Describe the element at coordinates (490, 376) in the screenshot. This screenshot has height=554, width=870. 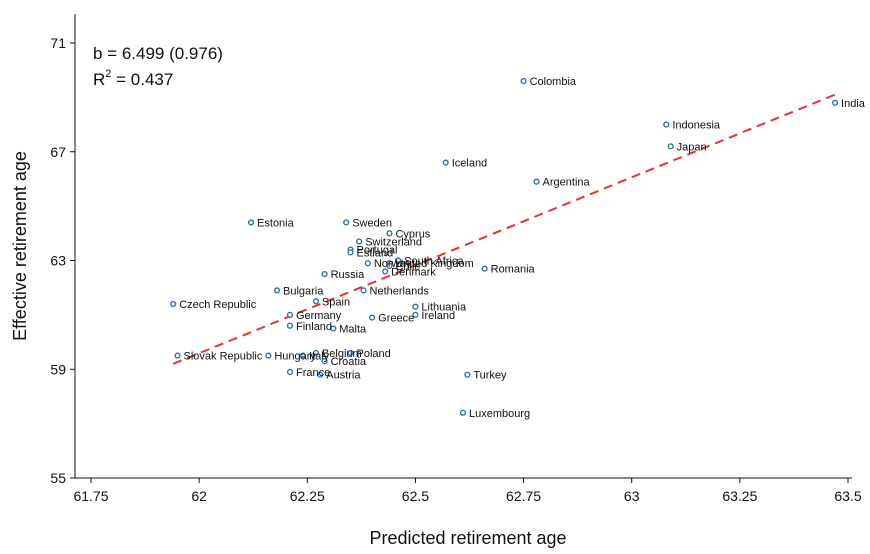
I see `data-point-label: Turkey` at that location.